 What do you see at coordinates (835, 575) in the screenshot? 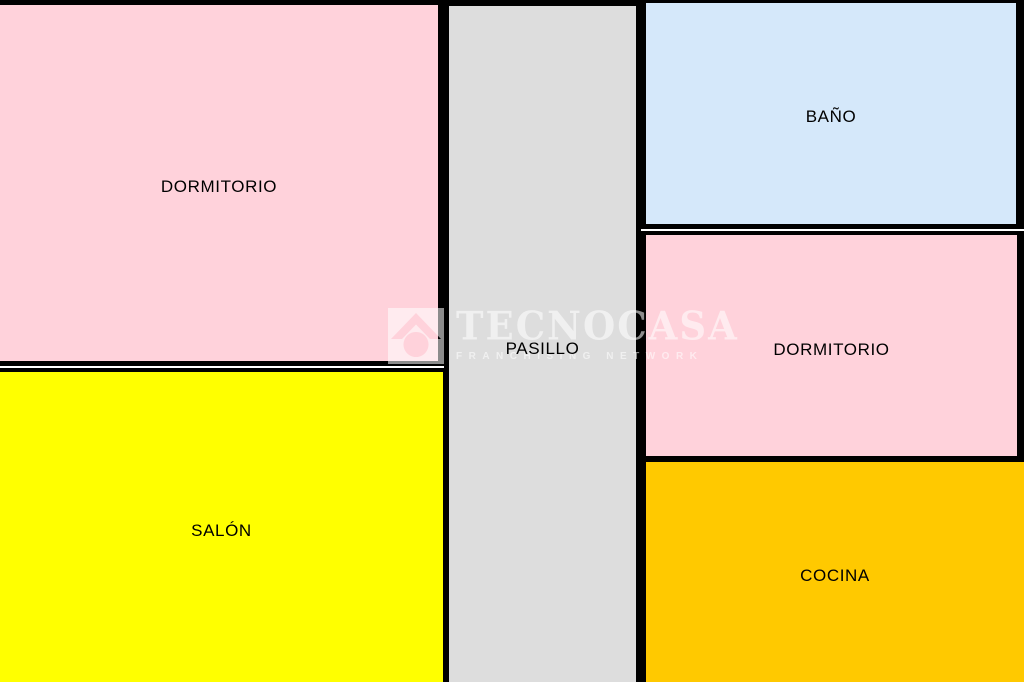
I see `room-label-cocina: COCINA` at bounding box center [835, 575].